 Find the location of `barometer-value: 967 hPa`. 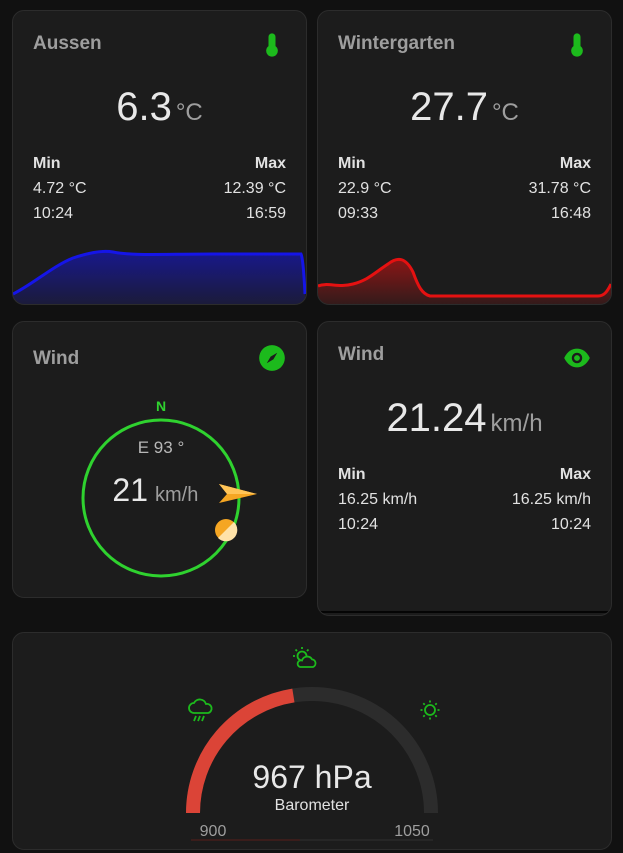

barometer-value: 967 hPa is located at coordinates (311, 777).